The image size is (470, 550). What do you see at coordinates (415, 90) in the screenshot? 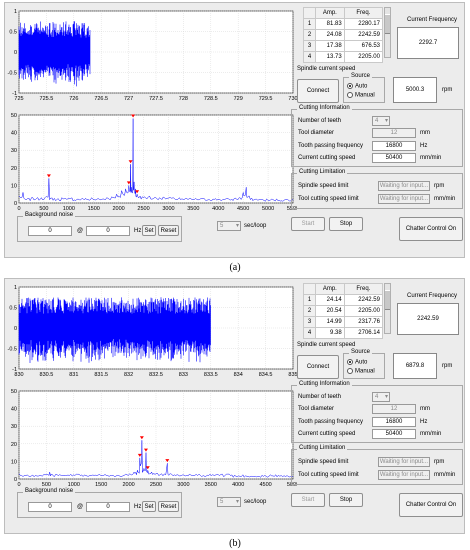
I see `spindle-speed-display: 5000.3` at bounding box center [415, 90].